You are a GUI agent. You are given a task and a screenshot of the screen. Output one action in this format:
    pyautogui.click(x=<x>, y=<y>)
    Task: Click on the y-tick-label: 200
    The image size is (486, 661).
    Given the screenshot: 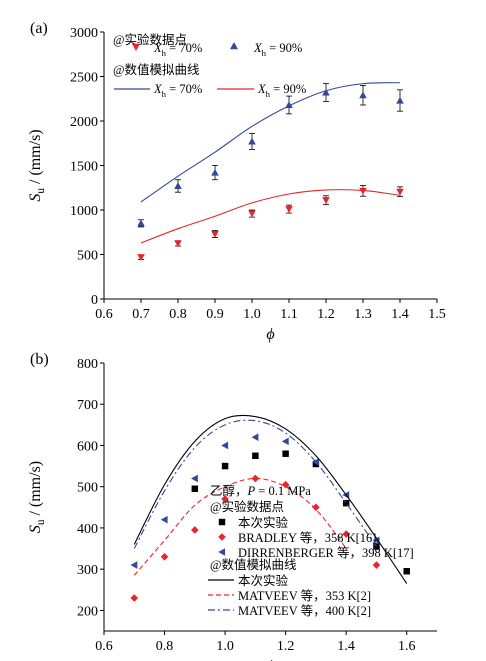 What is the action you would take?
    pyautogui.click(x=87, y=611)
    